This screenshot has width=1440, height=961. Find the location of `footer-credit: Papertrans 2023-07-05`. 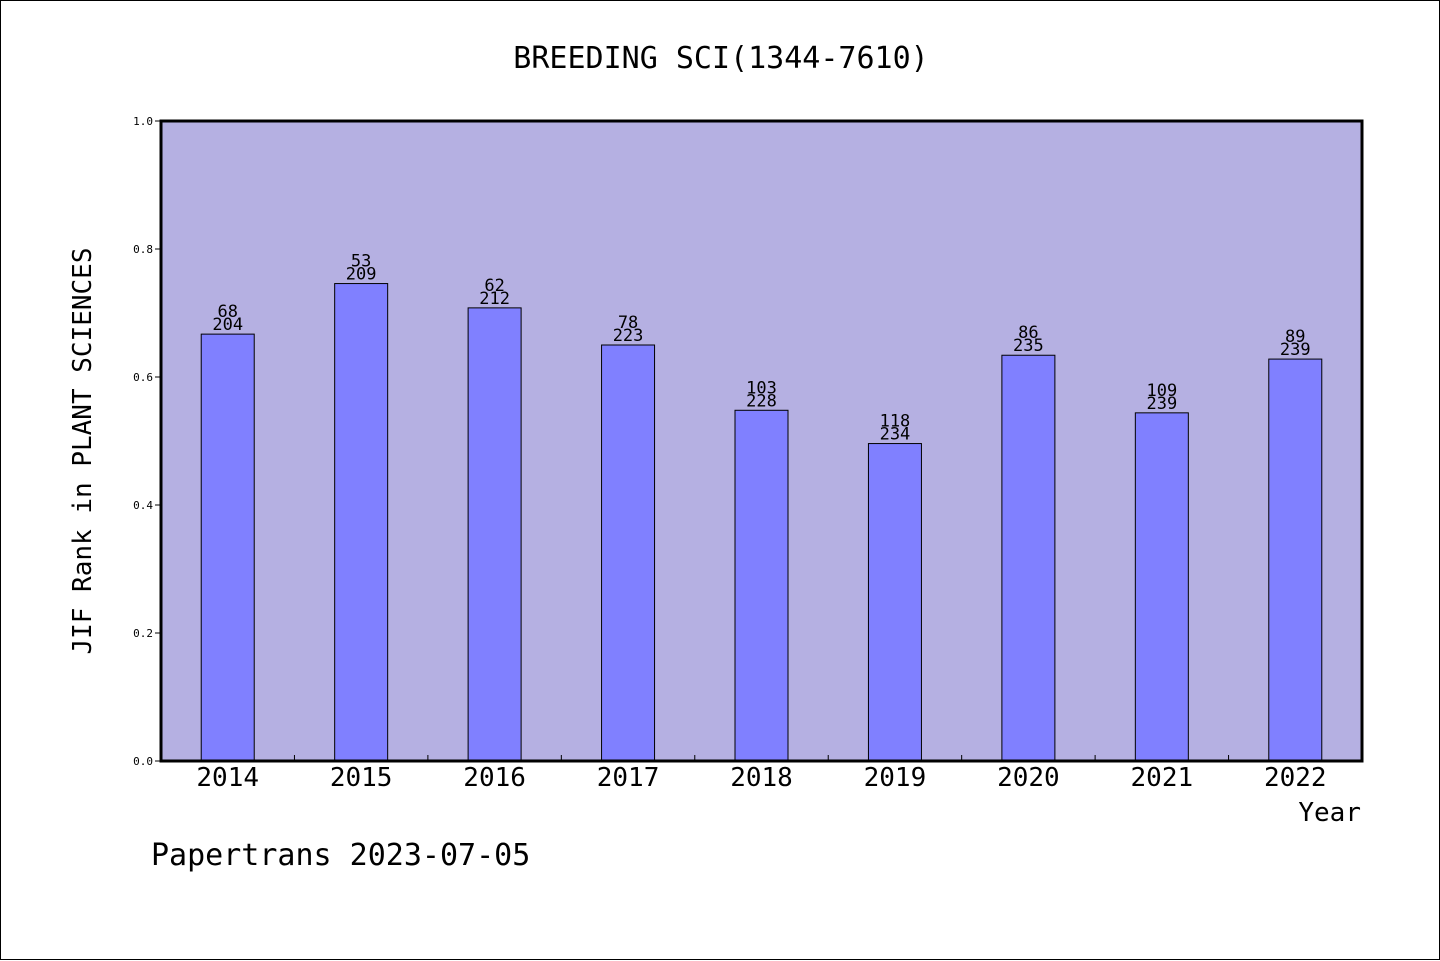

footer-credit: Papertrans 2023-07-05 is located at coordinates (340, 855).